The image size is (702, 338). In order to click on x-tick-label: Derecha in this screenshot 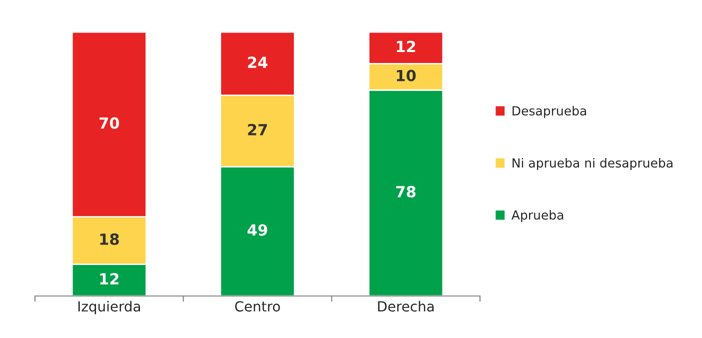, I will do `click(406, 306)`.